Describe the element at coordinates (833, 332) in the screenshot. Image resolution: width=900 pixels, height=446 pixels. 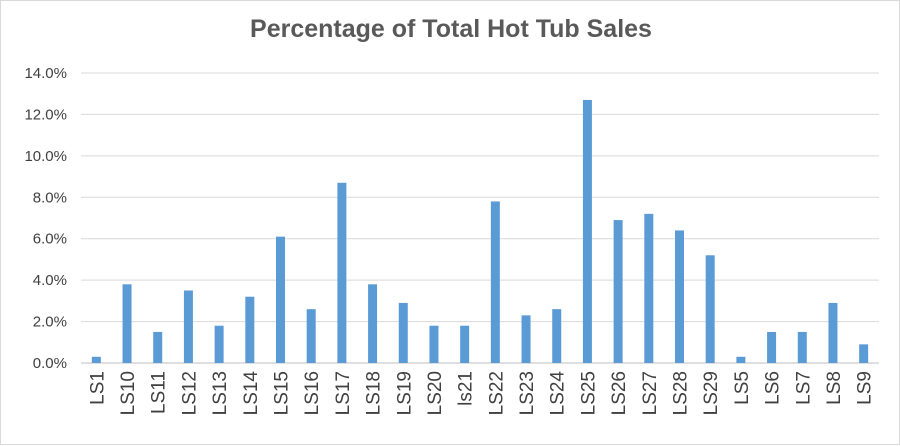
I see `bar-ls8` at that location.